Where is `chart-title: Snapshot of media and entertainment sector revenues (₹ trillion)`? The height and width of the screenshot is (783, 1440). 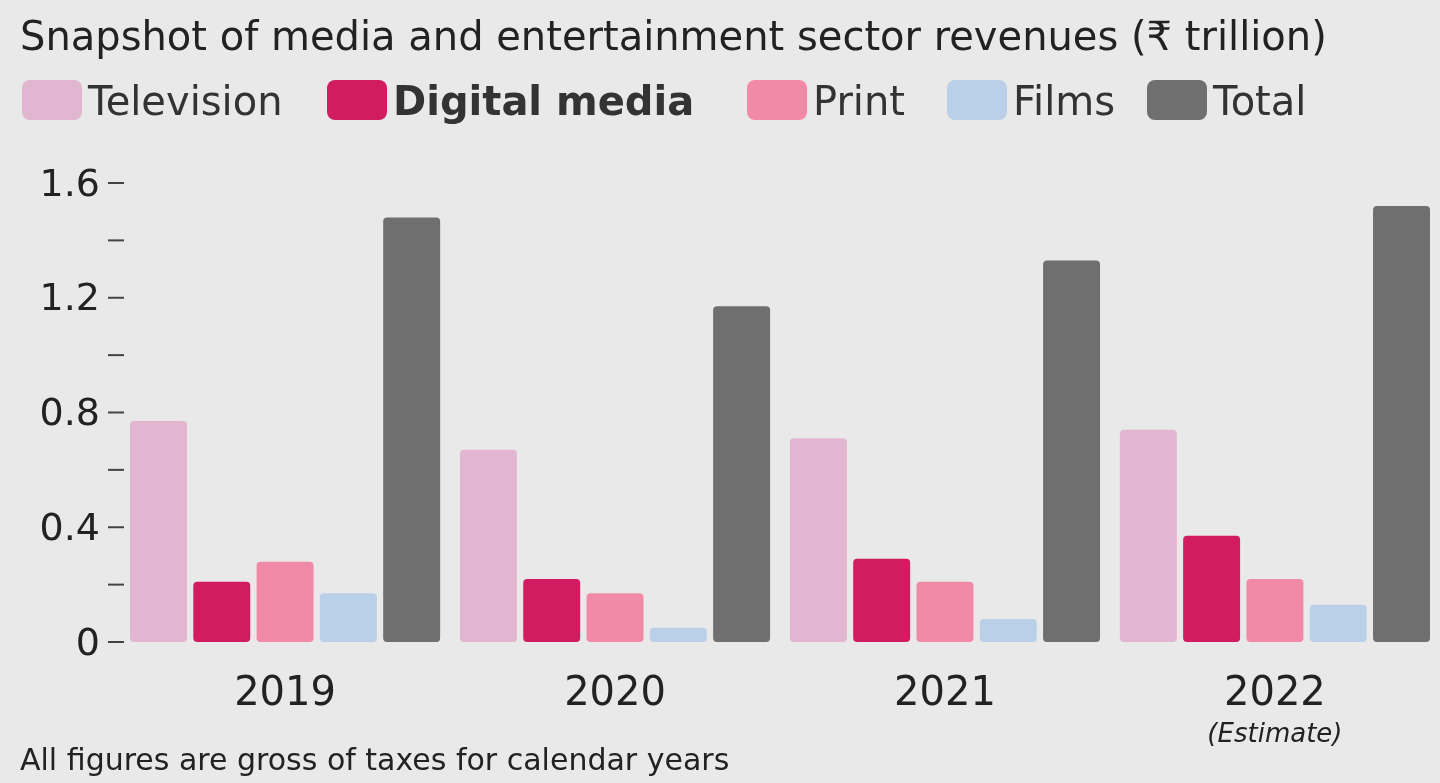
chart-title: Snapshot of media and entertainment sector revenues (₹ trillion) is located at coordinates (673, 36).